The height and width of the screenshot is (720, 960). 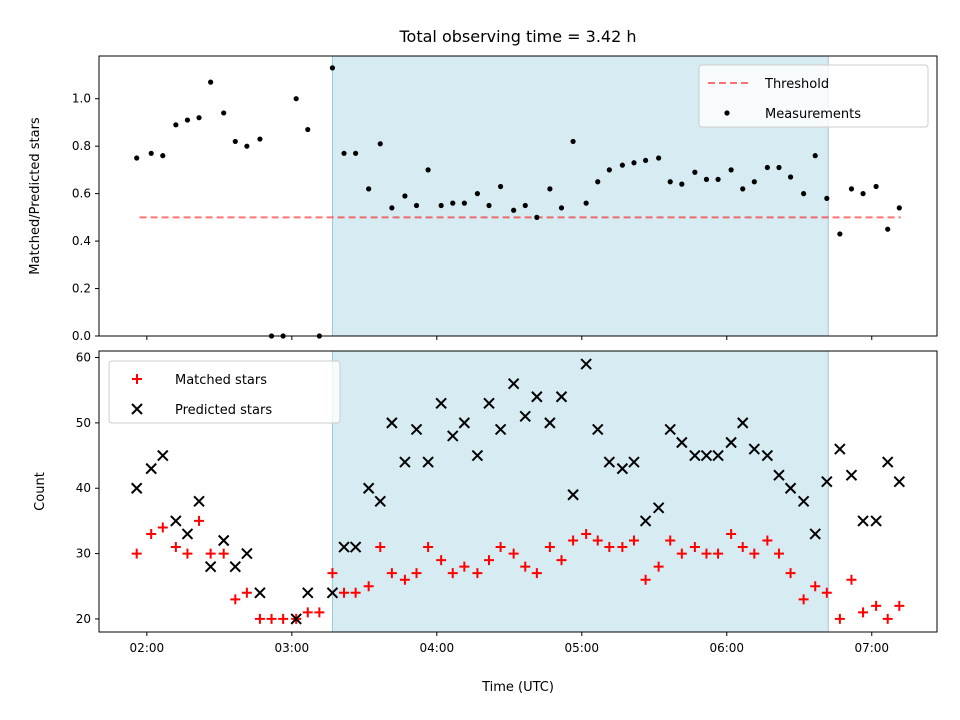 What do you see at coordinates (726, 648) in the screenshot?
I see `x-tick-label: 06:00` at bounding box center [726, 648].